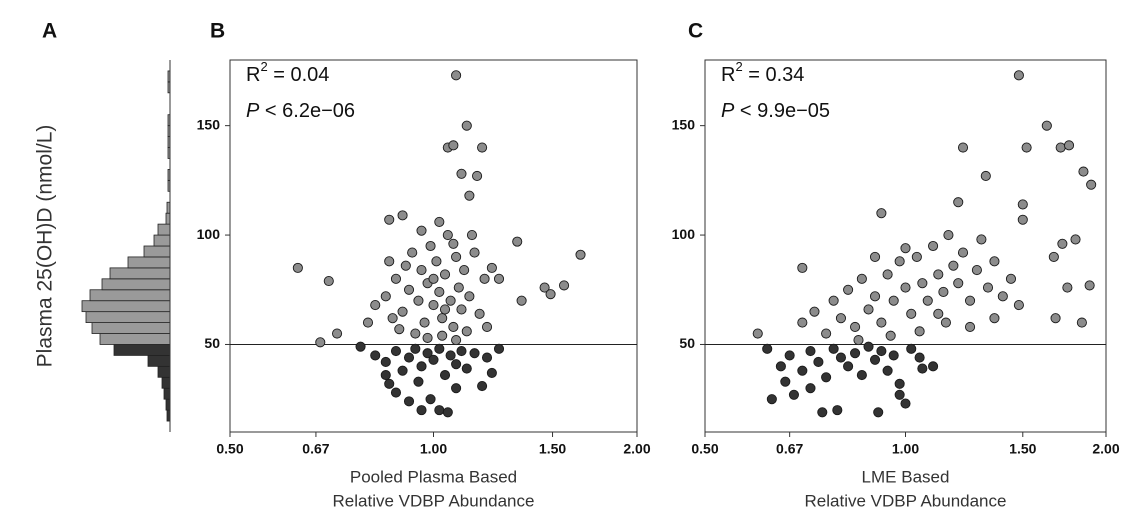 This screenshot has height=523, width=1138. I want to click on y-axis-label: Plasma 25(OH)D (nmol/L), so click(45, 246).